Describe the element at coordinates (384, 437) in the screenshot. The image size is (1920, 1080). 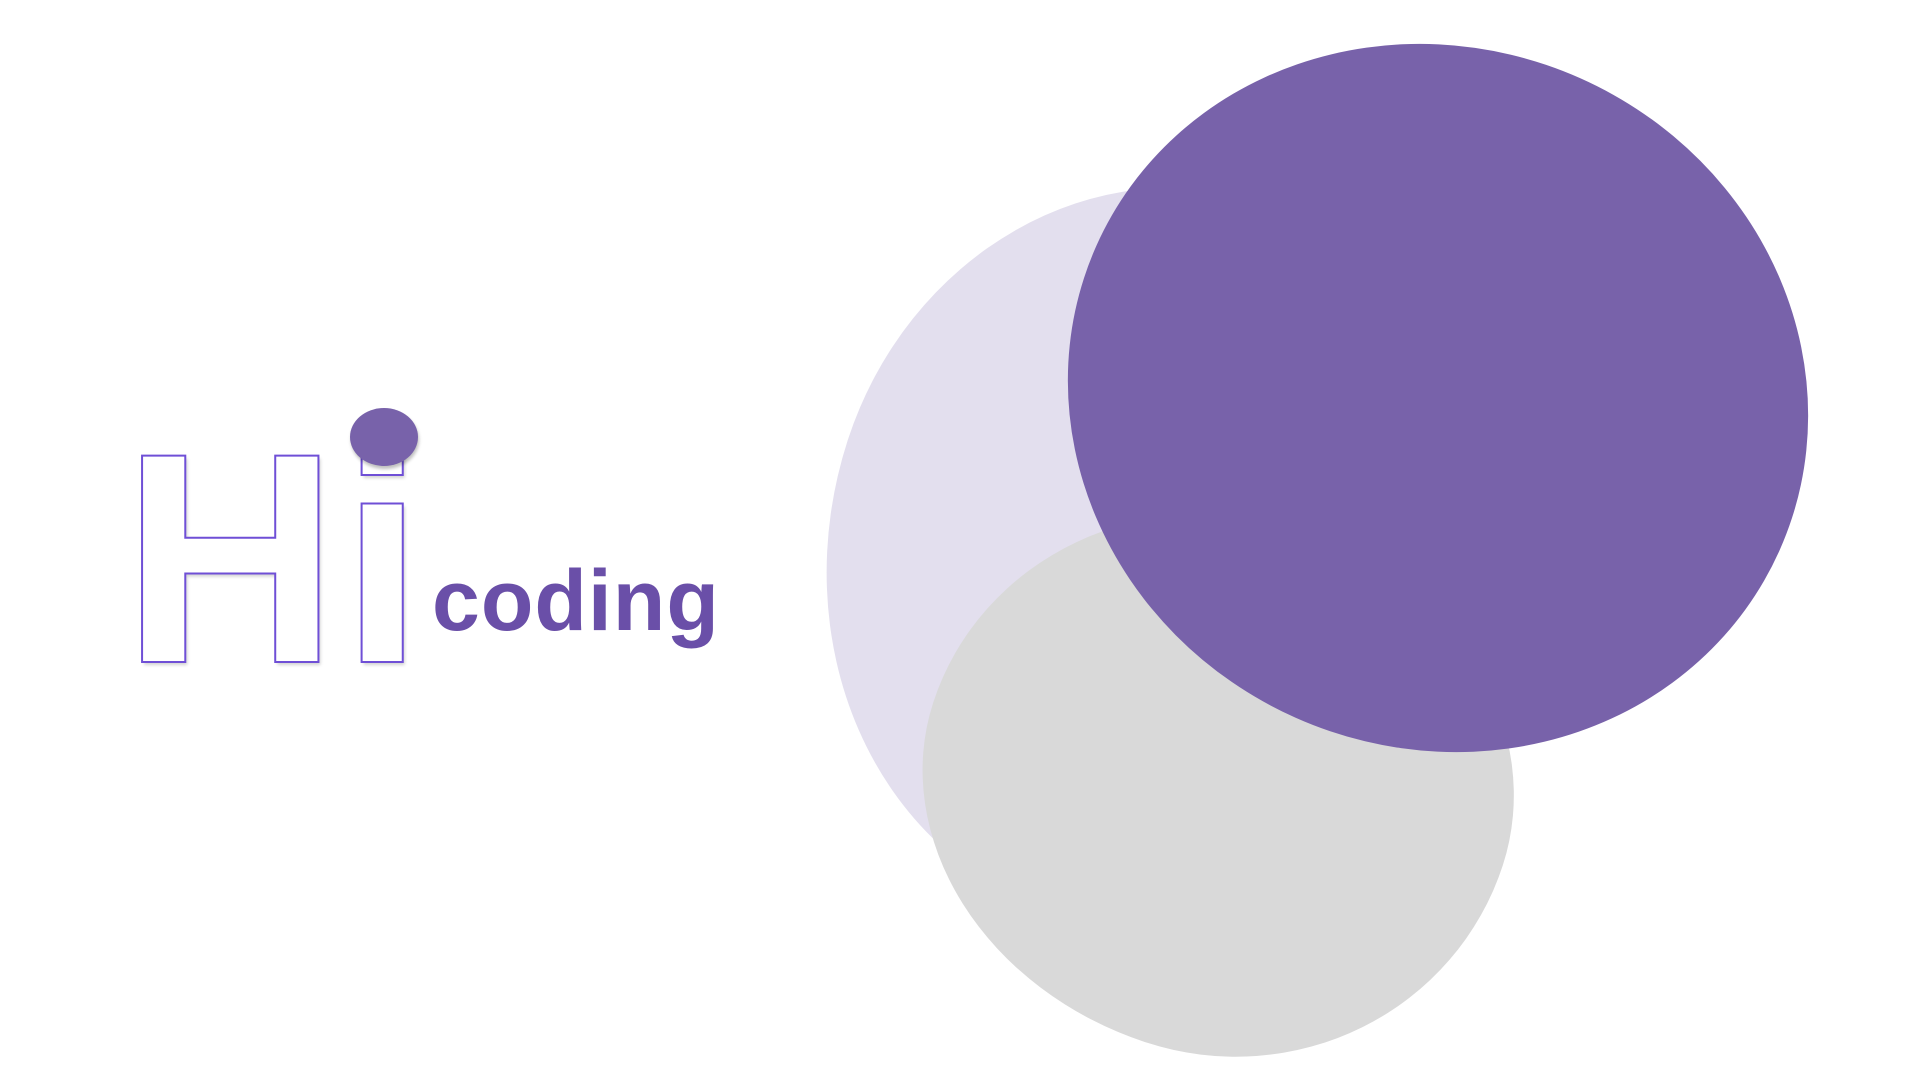
I see `logo-i-dot` at that location.